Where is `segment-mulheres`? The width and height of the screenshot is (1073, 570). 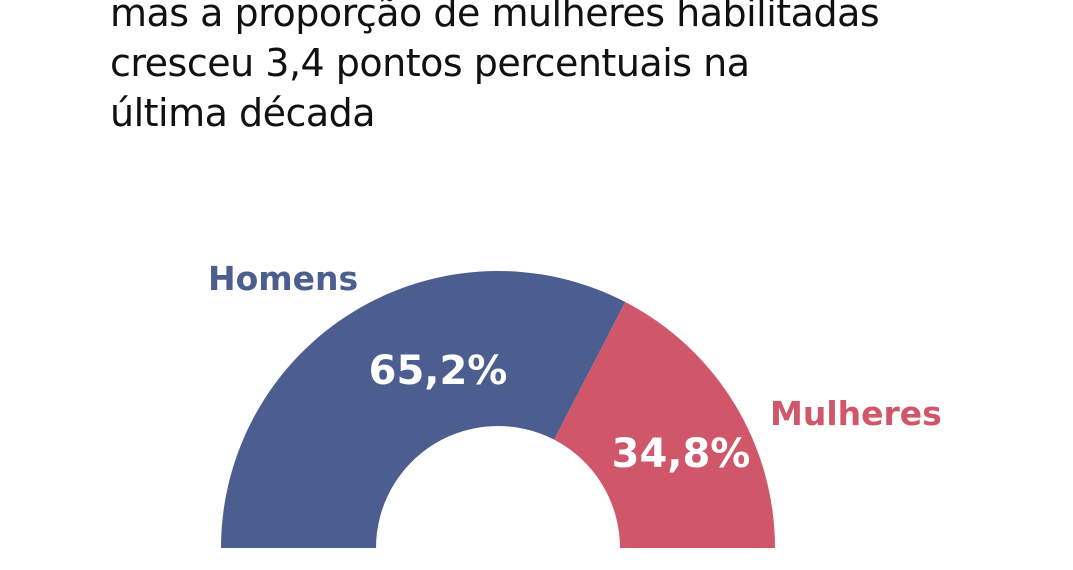 segment-mulheres is located at coordinates (664, 424).